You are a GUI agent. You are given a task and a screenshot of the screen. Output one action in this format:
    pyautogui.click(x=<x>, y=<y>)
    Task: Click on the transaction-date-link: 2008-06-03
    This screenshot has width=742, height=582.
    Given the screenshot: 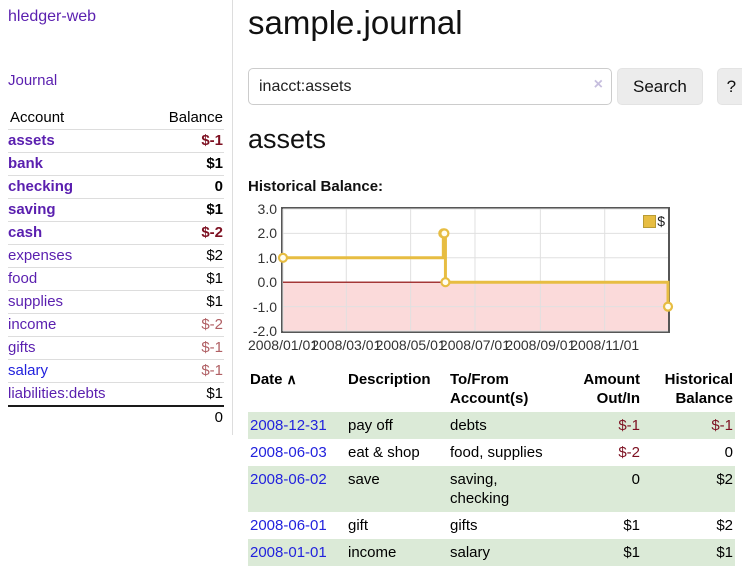 What is the action you would take?
    pyautogui.click(x=288, y=452)
    